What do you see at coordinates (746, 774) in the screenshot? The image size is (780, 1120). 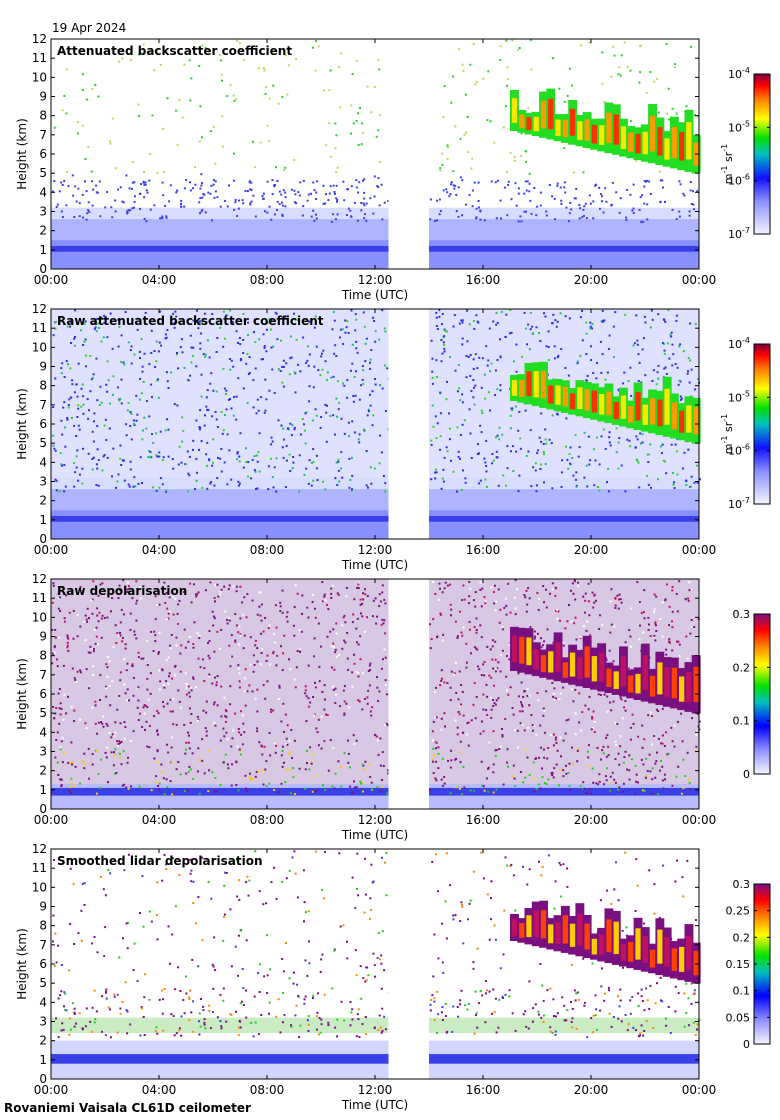 I see `colorbar-tick-label: 0` at bounding box center [746, 774].